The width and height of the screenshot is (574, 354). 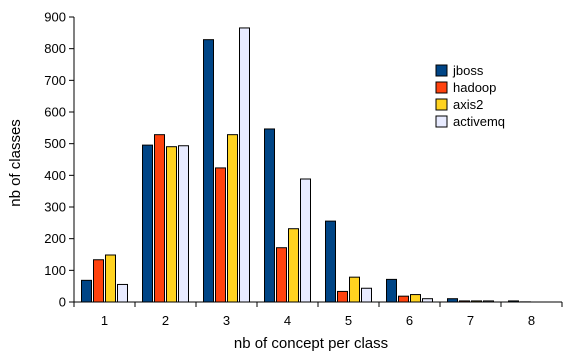 I want to click on x-tick-label: 4, so click(x=287, y=320).